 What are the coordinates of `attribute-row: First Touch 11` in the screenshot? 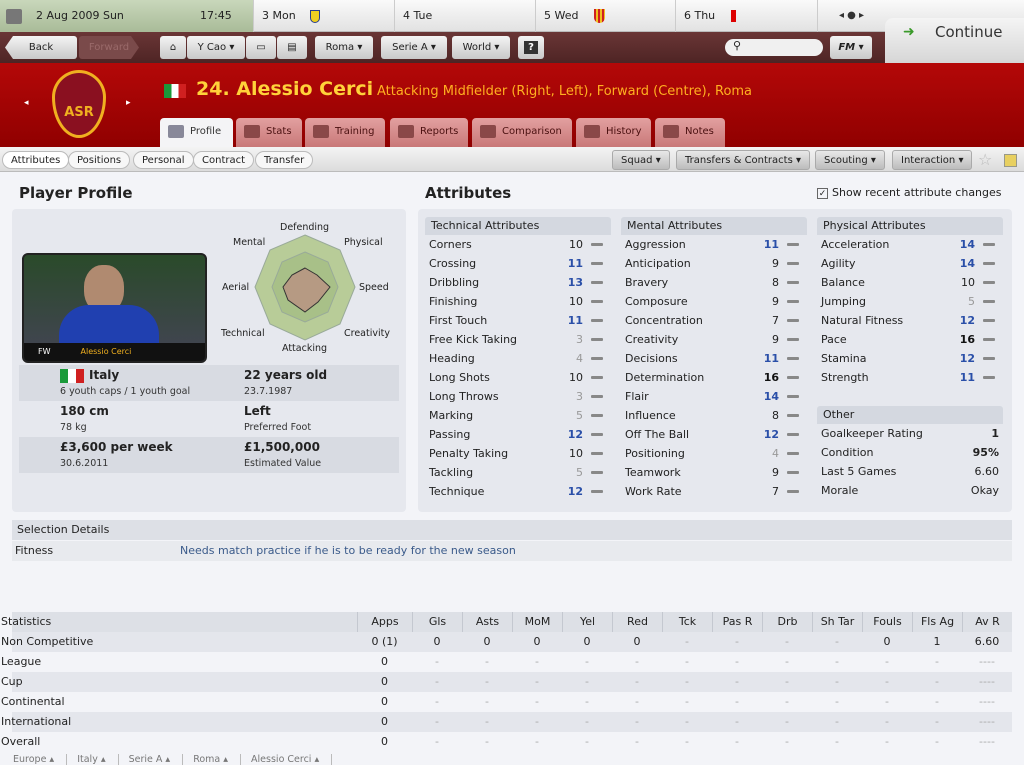 It's located at (518, 320).